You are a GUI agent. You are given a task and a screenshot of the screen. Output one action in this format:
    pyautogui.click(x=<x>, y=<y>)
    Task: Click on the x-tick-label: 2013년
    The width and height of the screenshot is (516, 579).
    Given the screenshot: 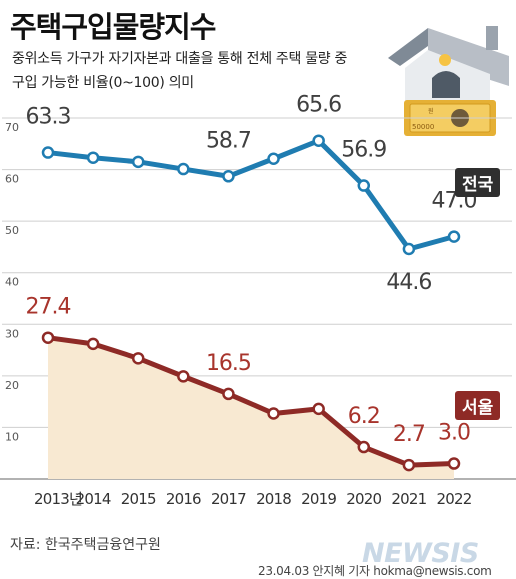 What is the action you would take?
    pyautogui.click(x=58, y=499)
    